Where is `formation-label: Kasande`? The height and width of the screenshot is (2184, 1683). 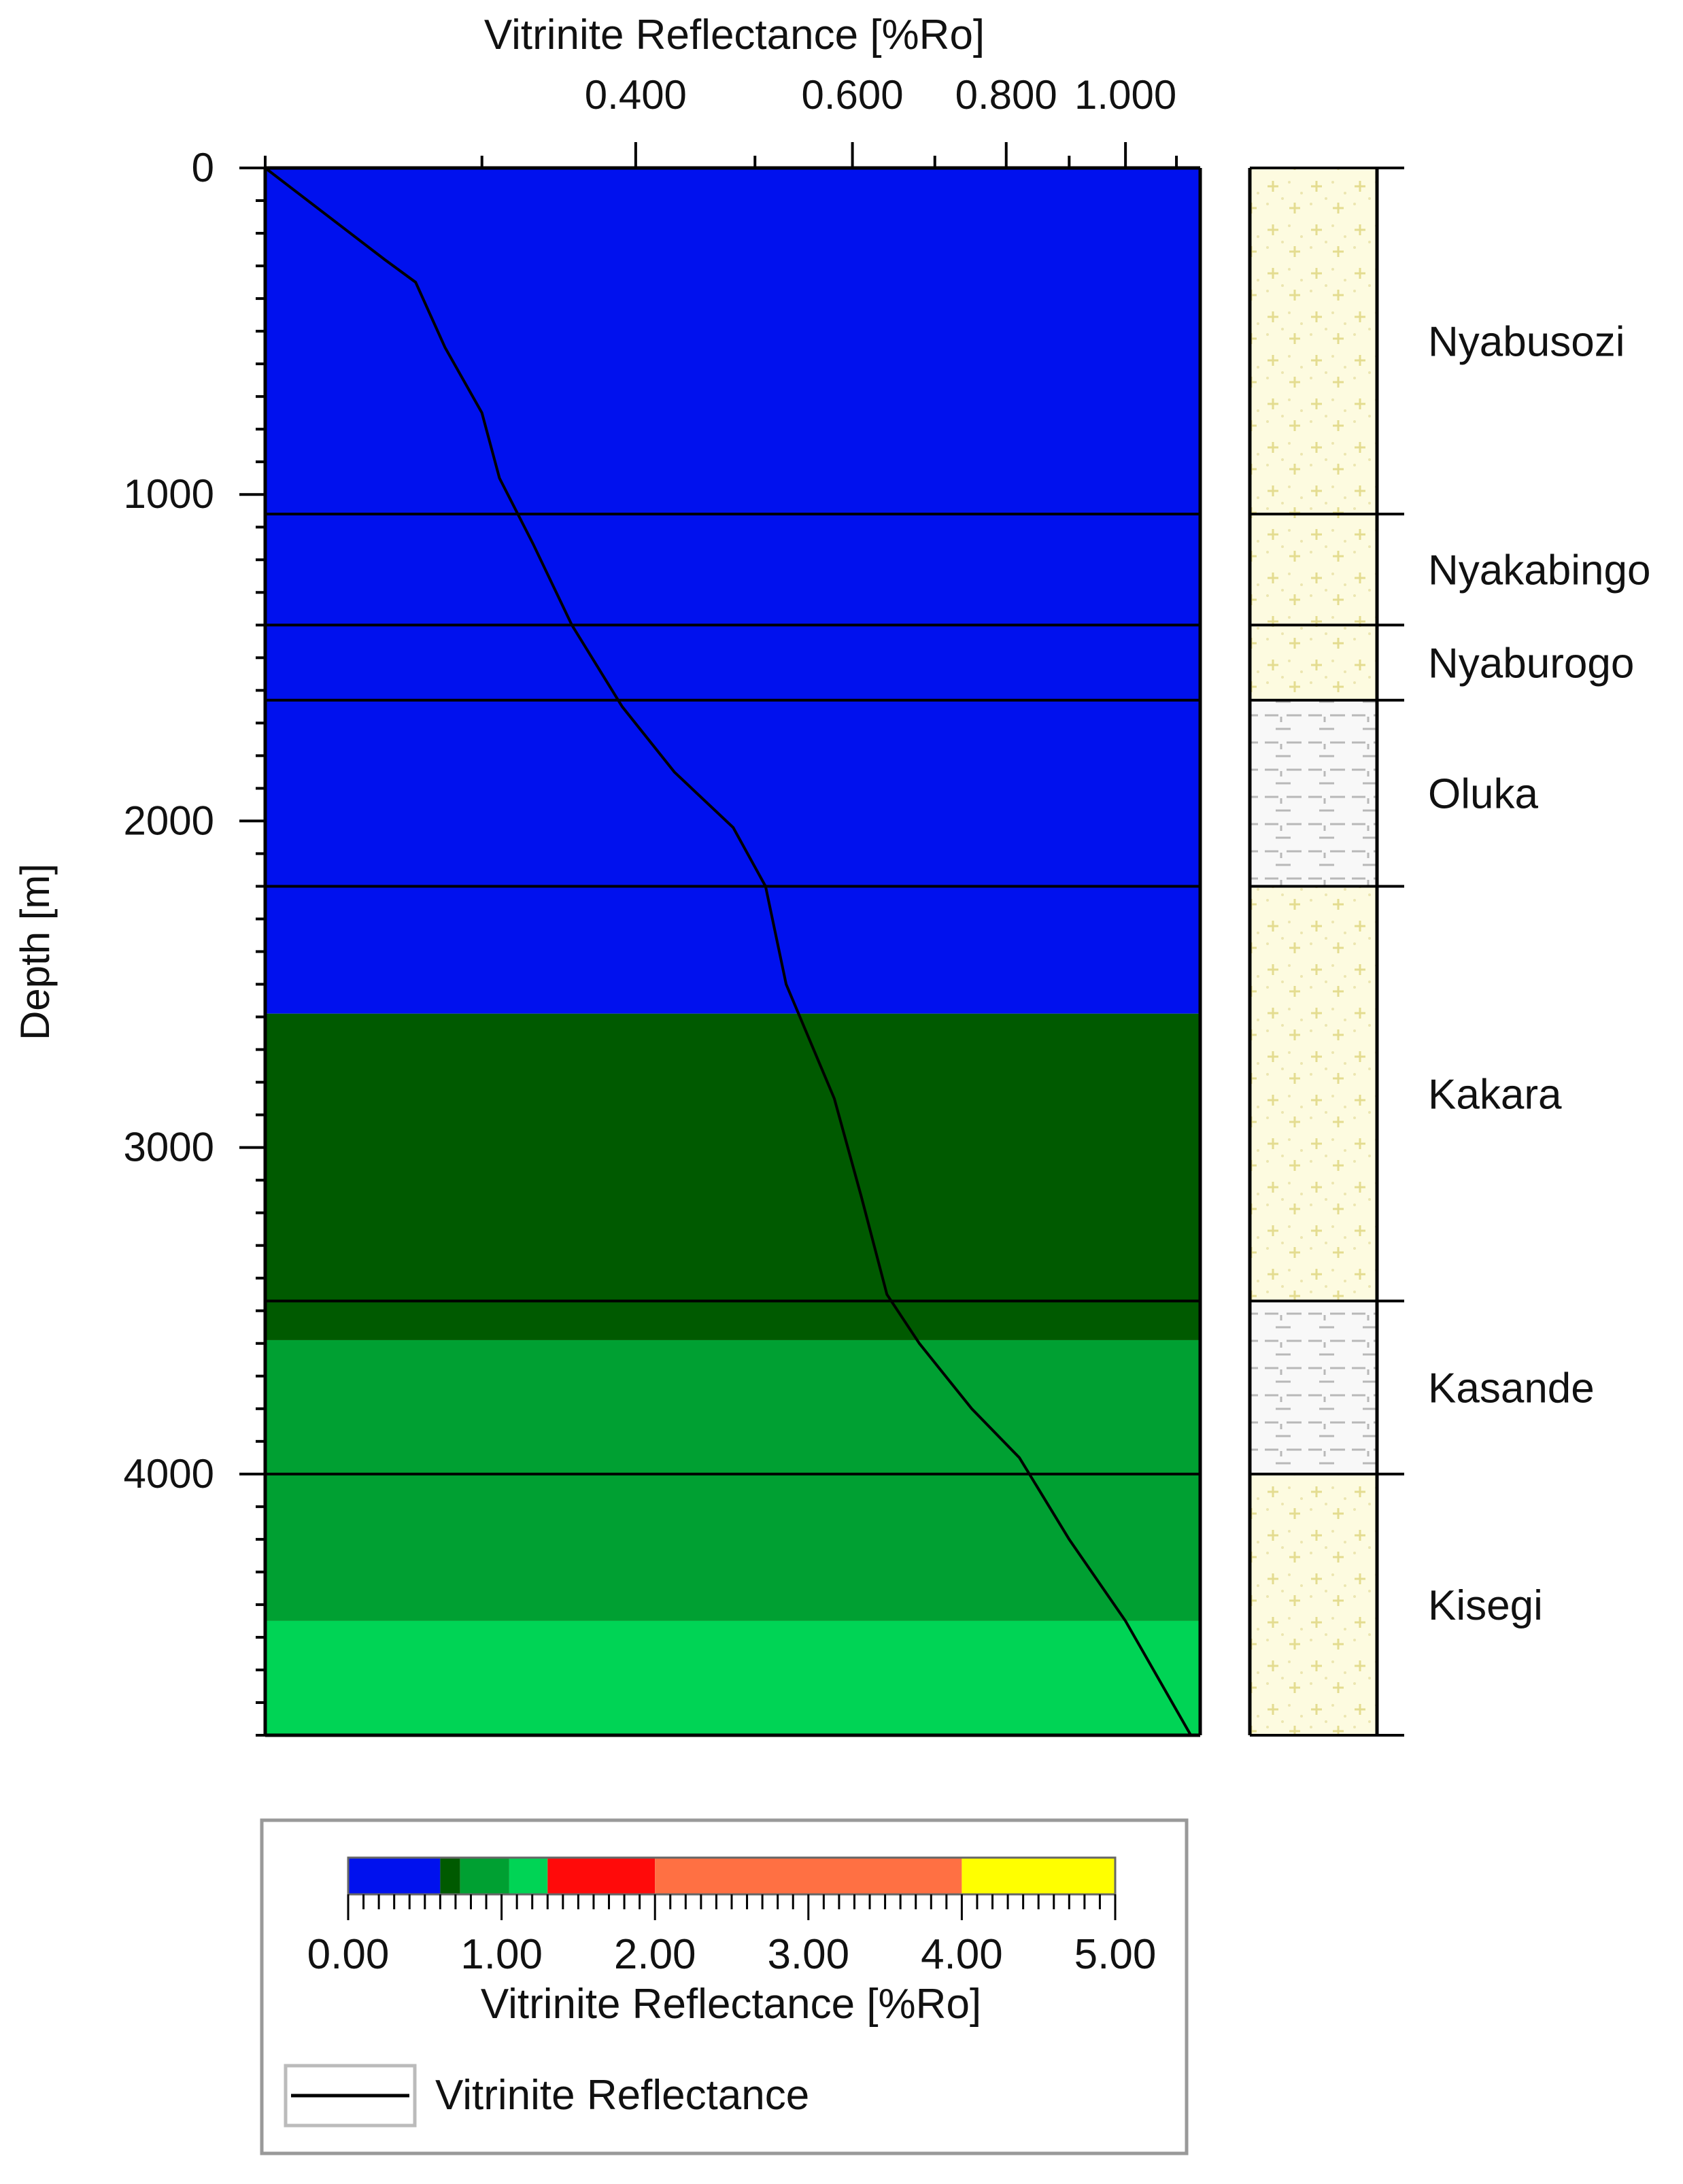 formation-label: Kasande is located at coordinates (1512, 1389).